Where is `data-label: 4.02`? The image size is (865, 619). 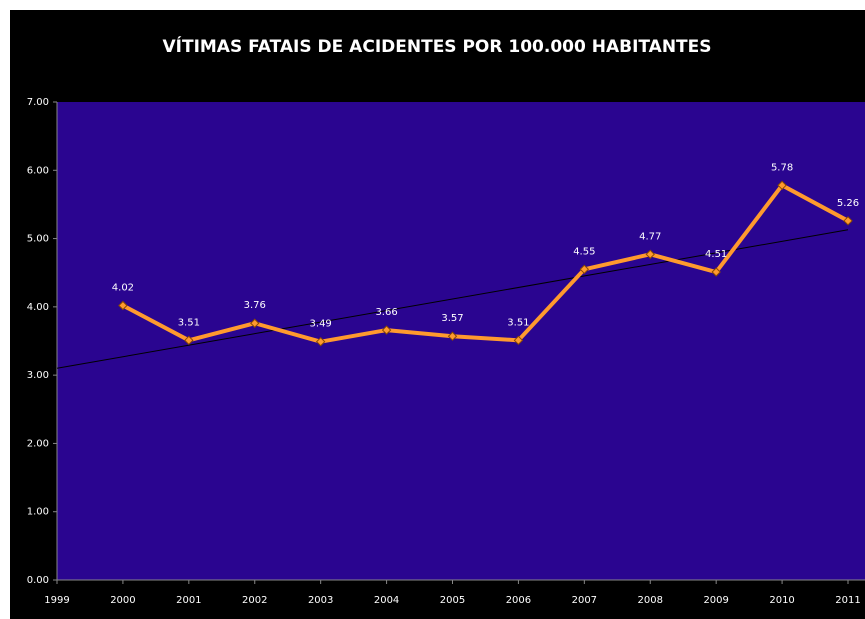
data-label: 4.02 is located at coordinates (123, 287).